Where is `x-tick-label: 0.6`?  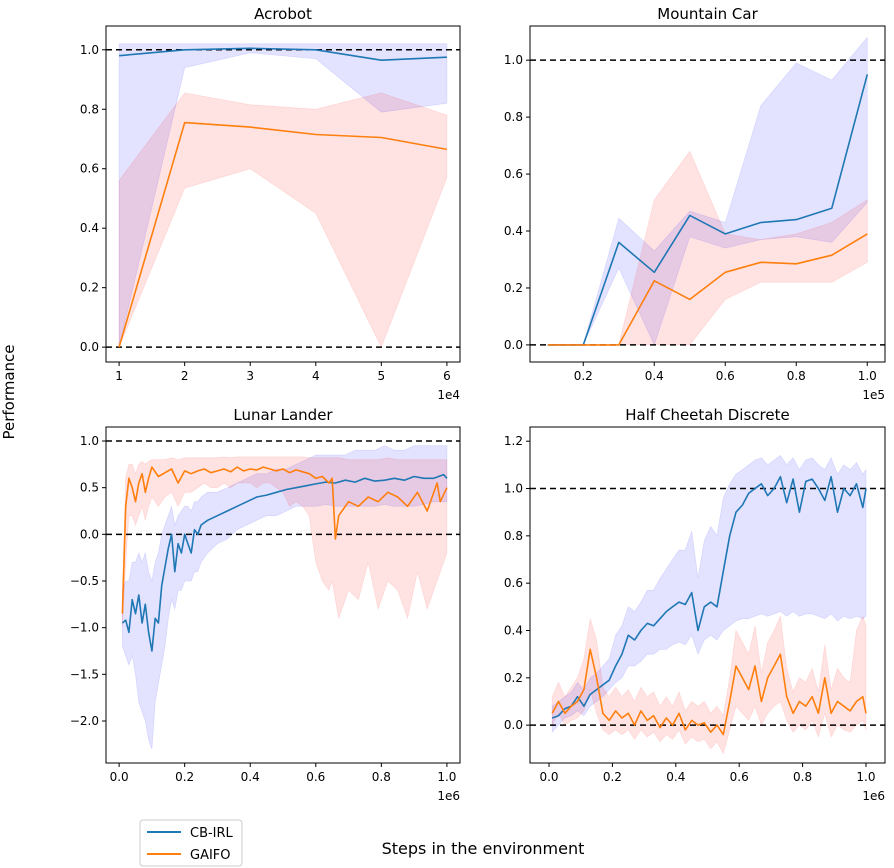 x-tick-label: 0.6 is located at coordinates (725, 376).